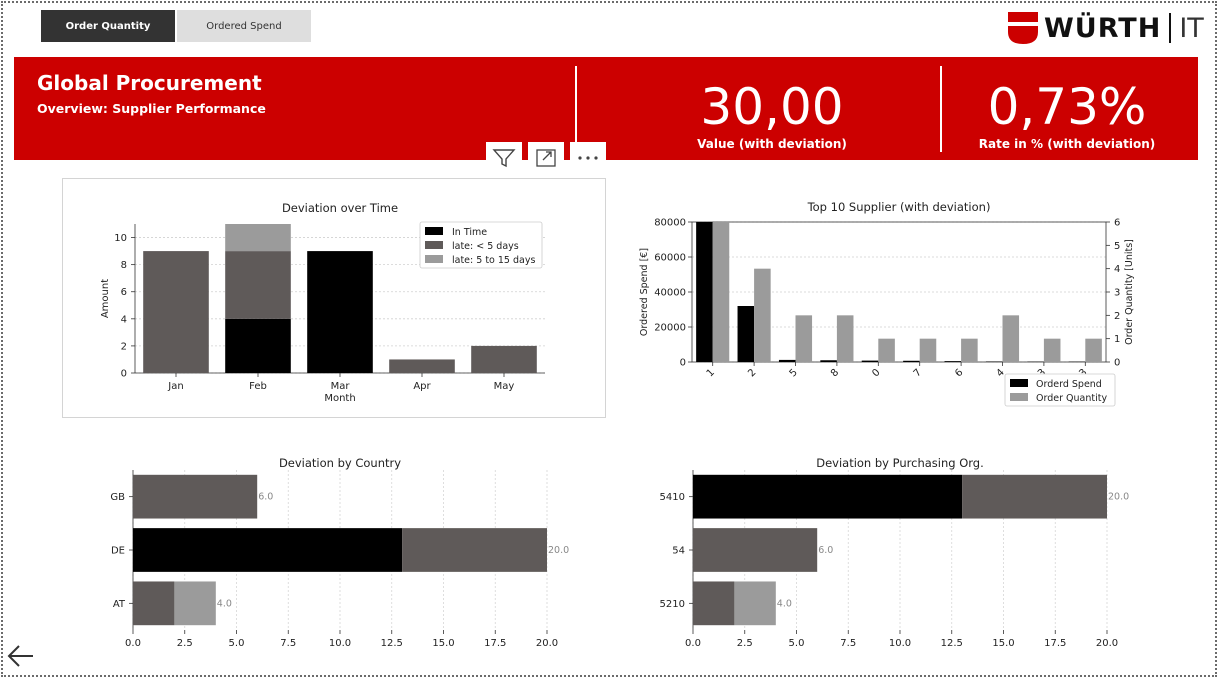 The width and height of the screenshot is (1222, 682). What do you see at coordinates (339, 398) in the screenshot?
I see `x-axis-label: Month` at bounding box center [339, 398].